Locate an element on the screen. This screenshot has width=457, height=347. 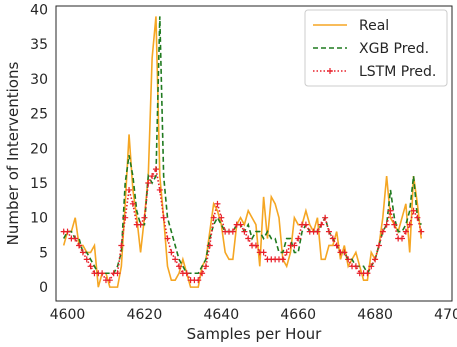
legend: Real XGB Pred. LSTM Pred. is located at coordinates (376, 48).